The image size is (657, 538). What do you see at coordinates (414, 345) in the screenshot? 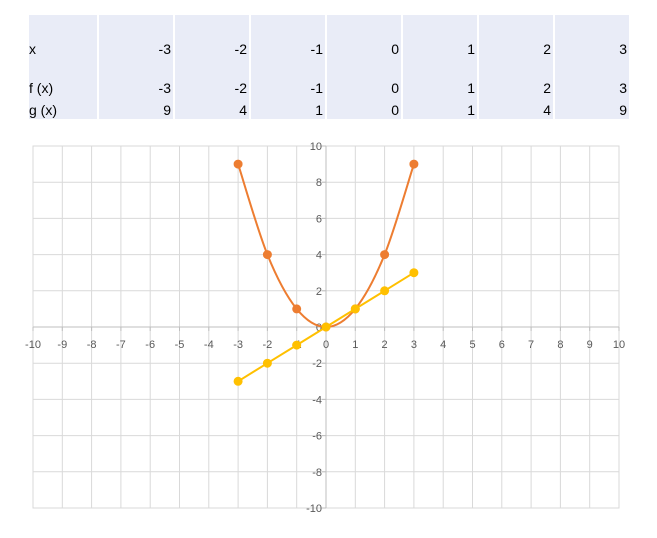
I see `x-tick-label: 3` at bounding box center [414, 345].